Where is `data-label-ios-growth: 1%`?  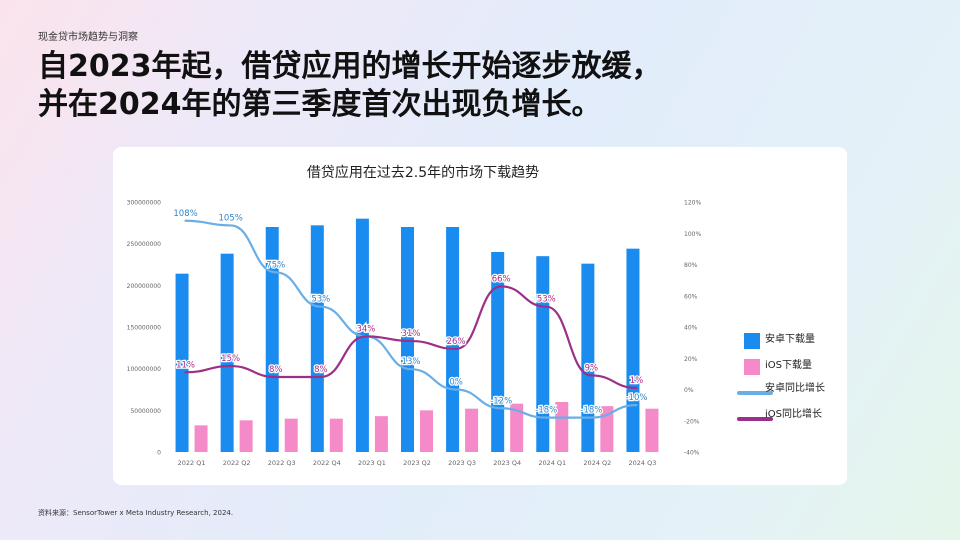 data-label-ios-growth: 1% is located at coordinates (637, 381).